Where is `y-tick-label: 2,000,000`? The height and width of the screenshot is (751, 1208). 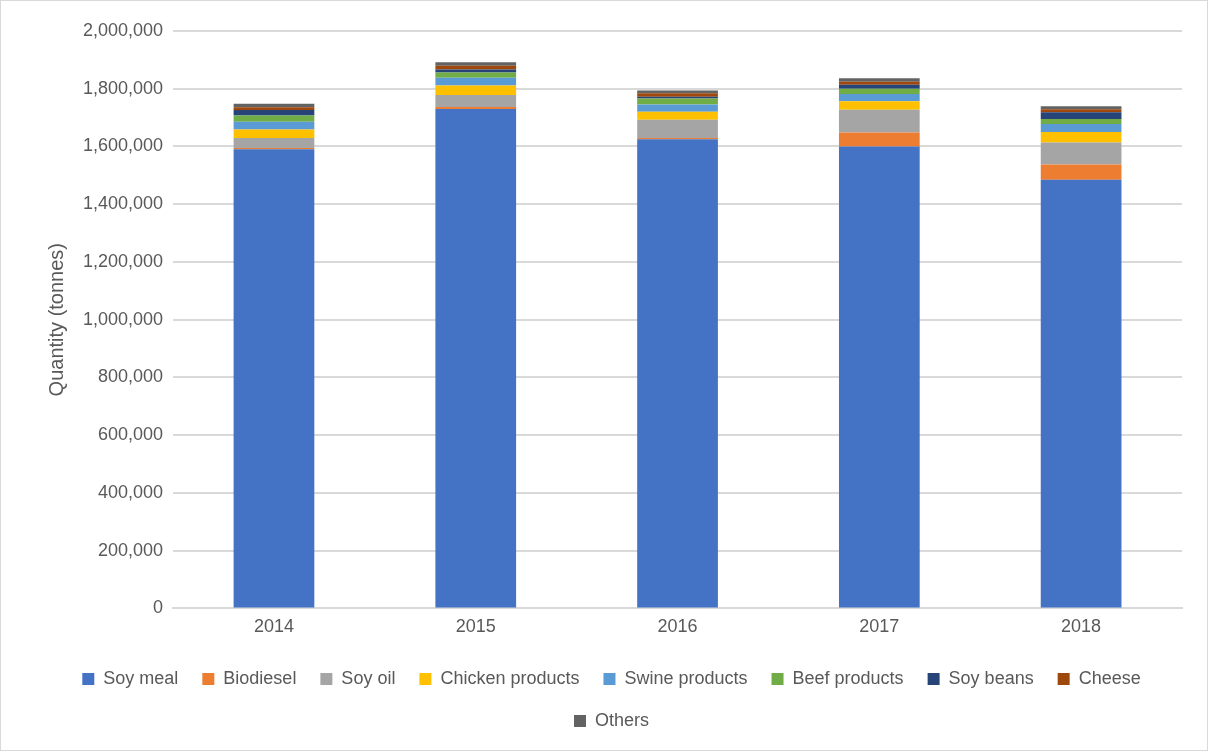 y-tick-label: 2,000,000 is located at coordinates (123, 29).